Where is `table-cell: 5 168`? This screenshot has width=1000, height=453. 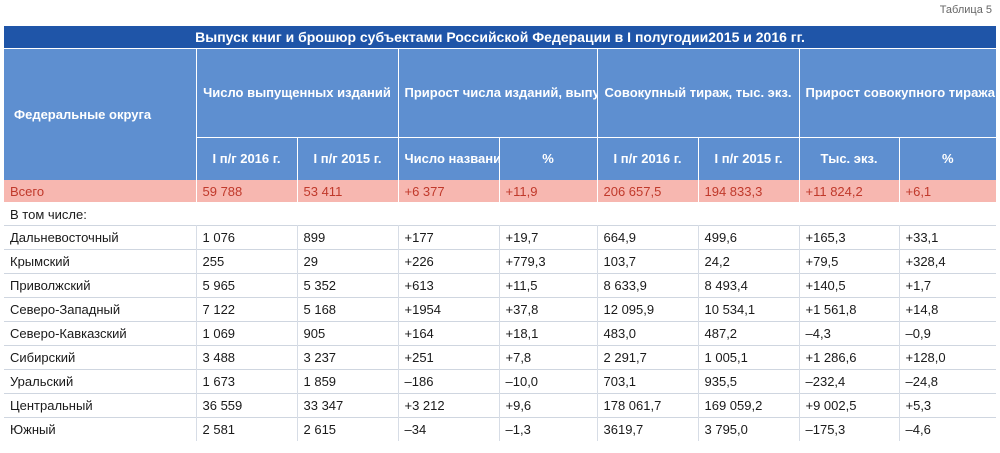
table-cell: 5 168 is located at coordinates (348, 309).